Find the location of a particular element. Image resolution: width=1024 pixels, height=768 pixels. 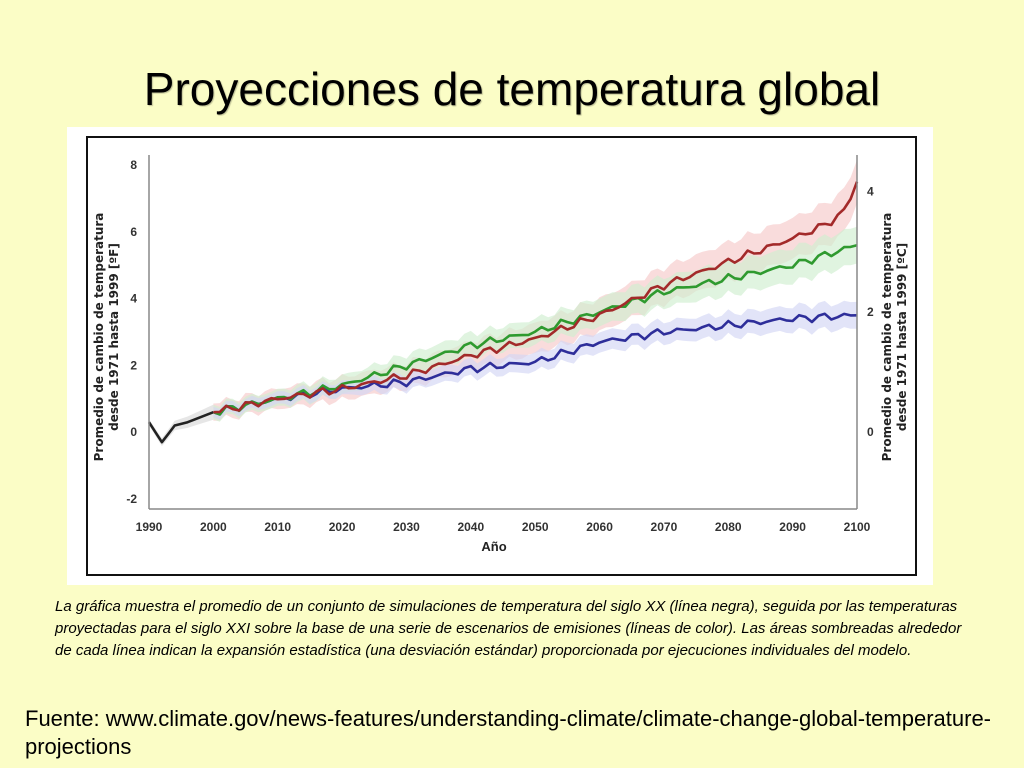

y-tick-label-right: 0 is located at coordinates (870, 432).